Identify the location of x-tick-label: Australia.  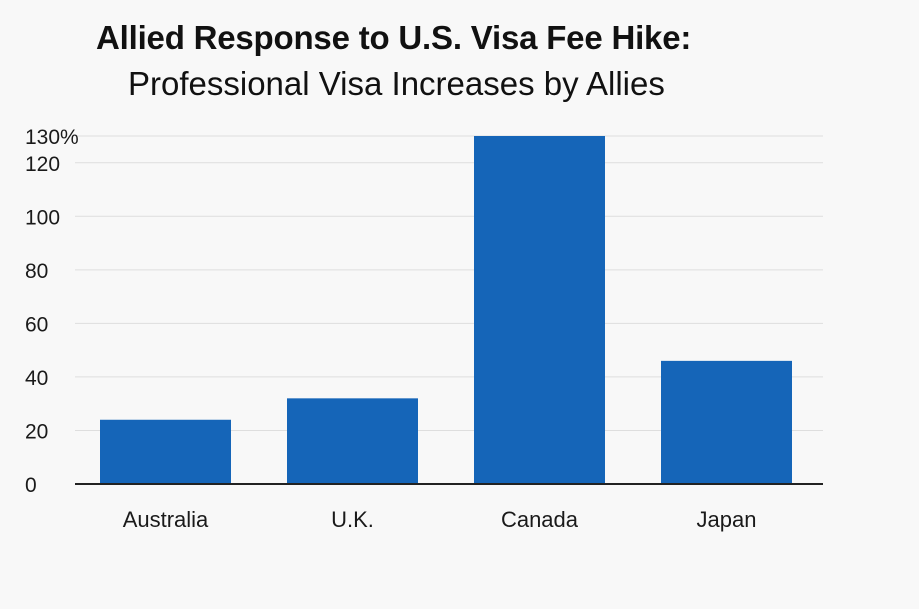
(166, 519).